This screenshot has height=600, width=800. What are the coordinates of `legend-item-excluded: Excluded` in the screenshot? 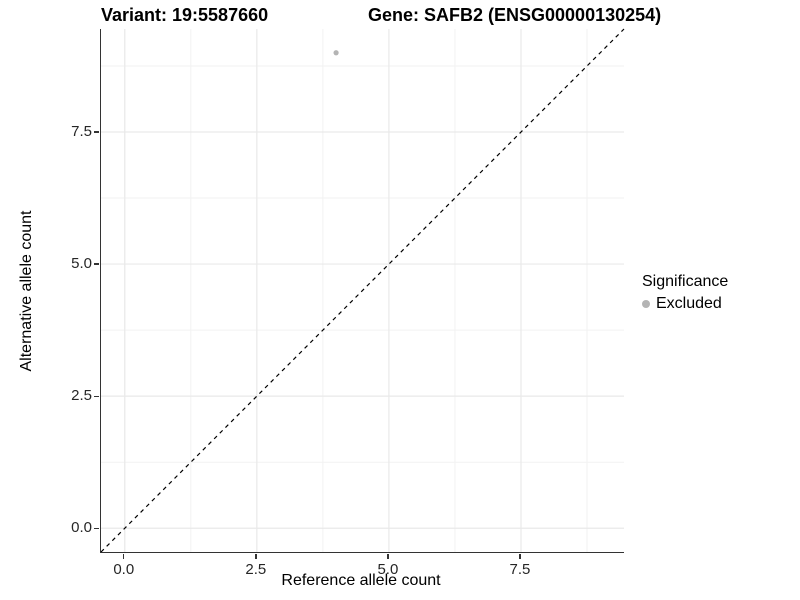 It's located at (685, 304).